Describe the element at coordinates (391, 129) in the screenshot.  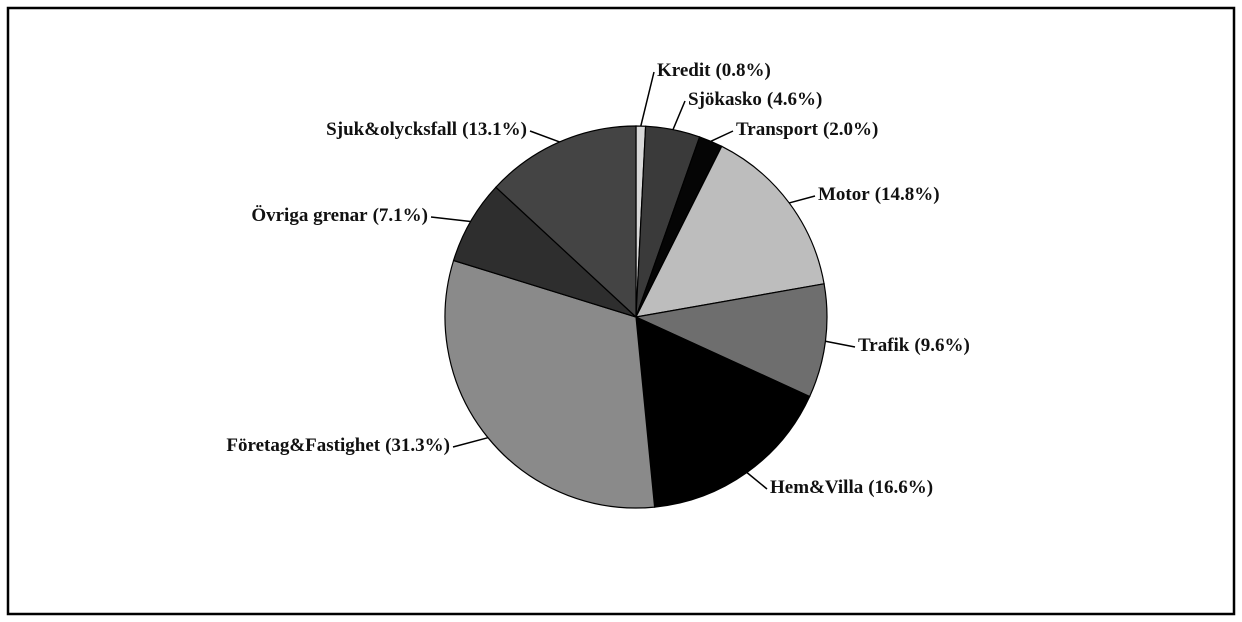
I see `category-name: Sjuk&olycksfall` at that location.